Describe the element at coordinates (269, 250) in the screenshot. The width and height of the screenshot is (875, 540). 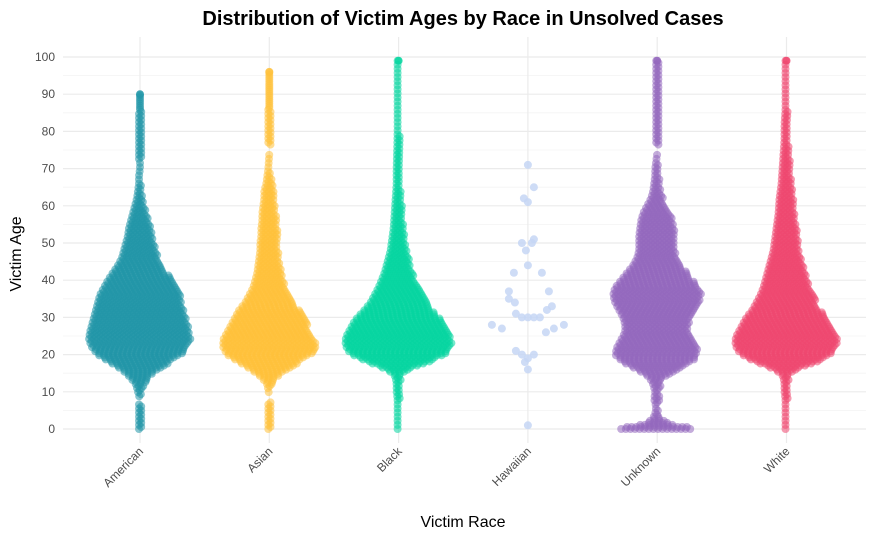
I see `series-asian` at that location.